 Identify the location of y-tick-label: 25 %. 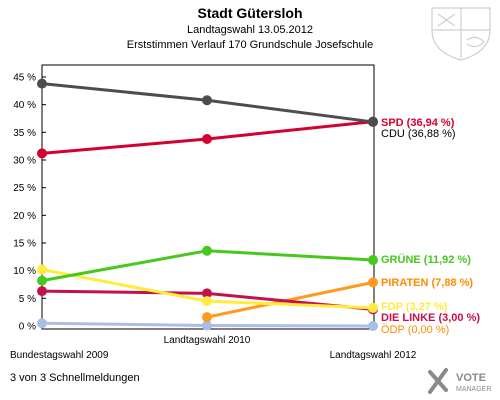
(24, 188).